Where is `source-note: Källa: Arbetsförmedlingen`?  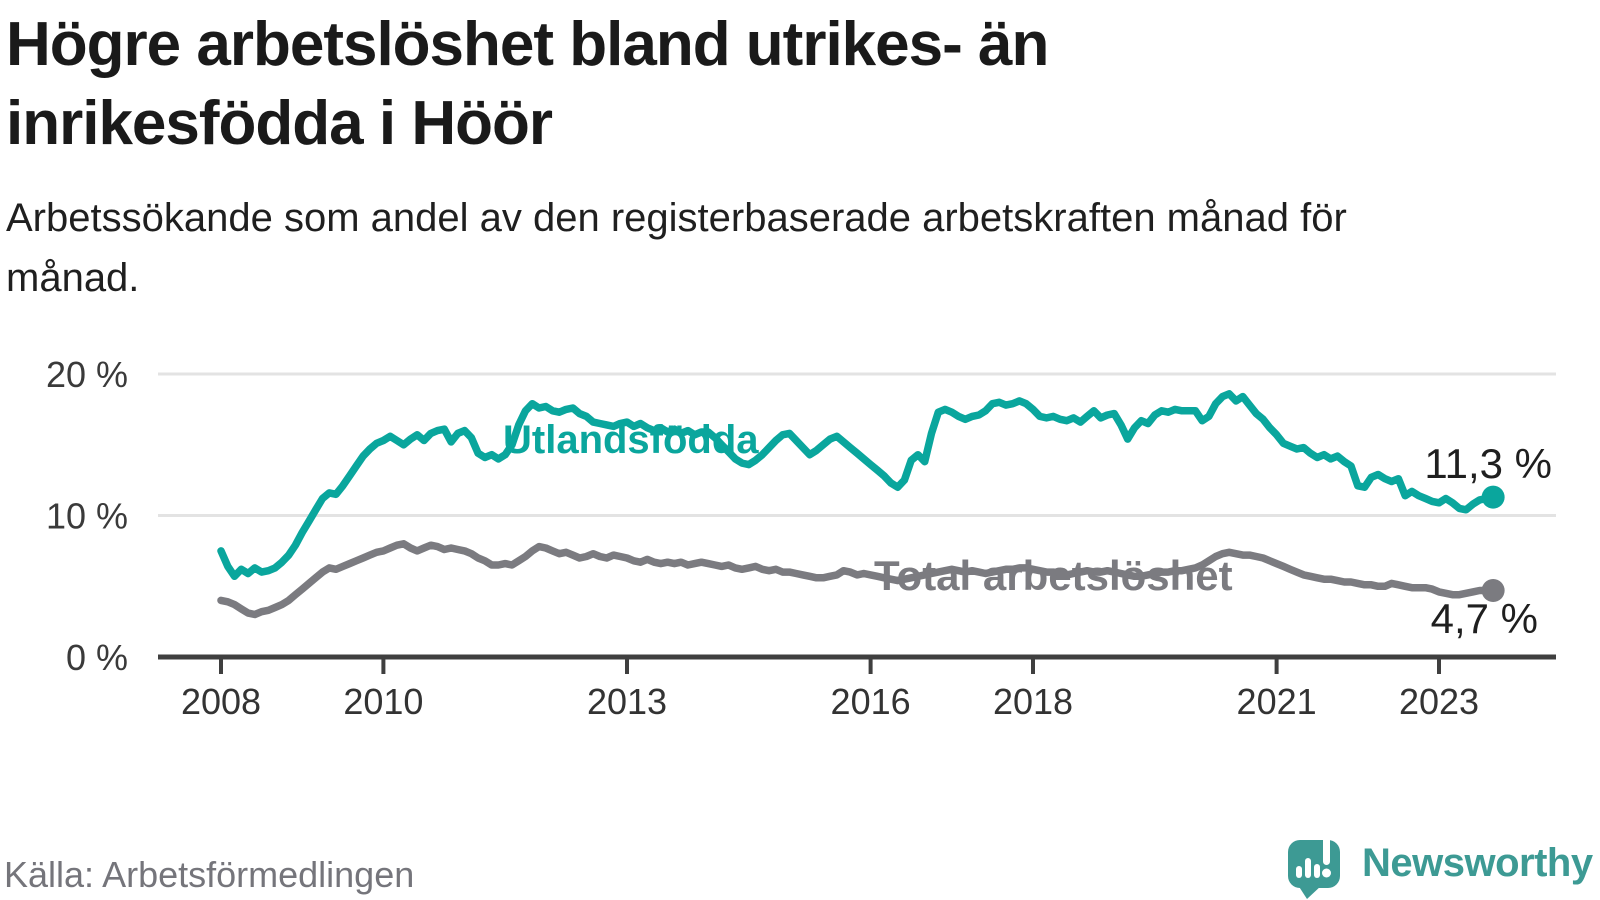 source-note: Källa: Arbetsförmedlingen is located at coordinates (209, 874).